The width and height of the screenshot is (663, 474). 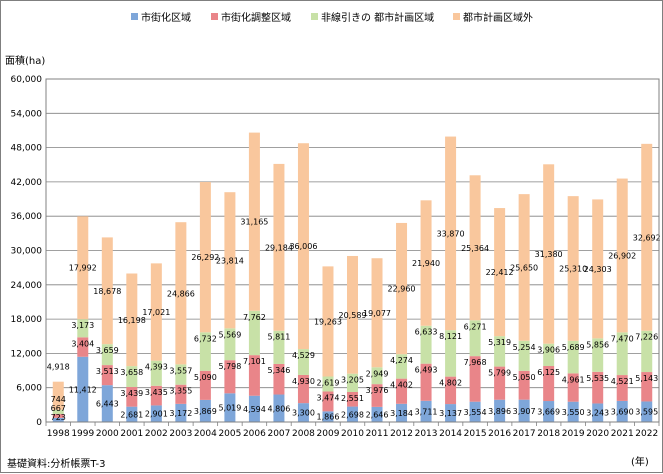 I want to click on x-tick-label: 2013, so click(x=426, y=434).